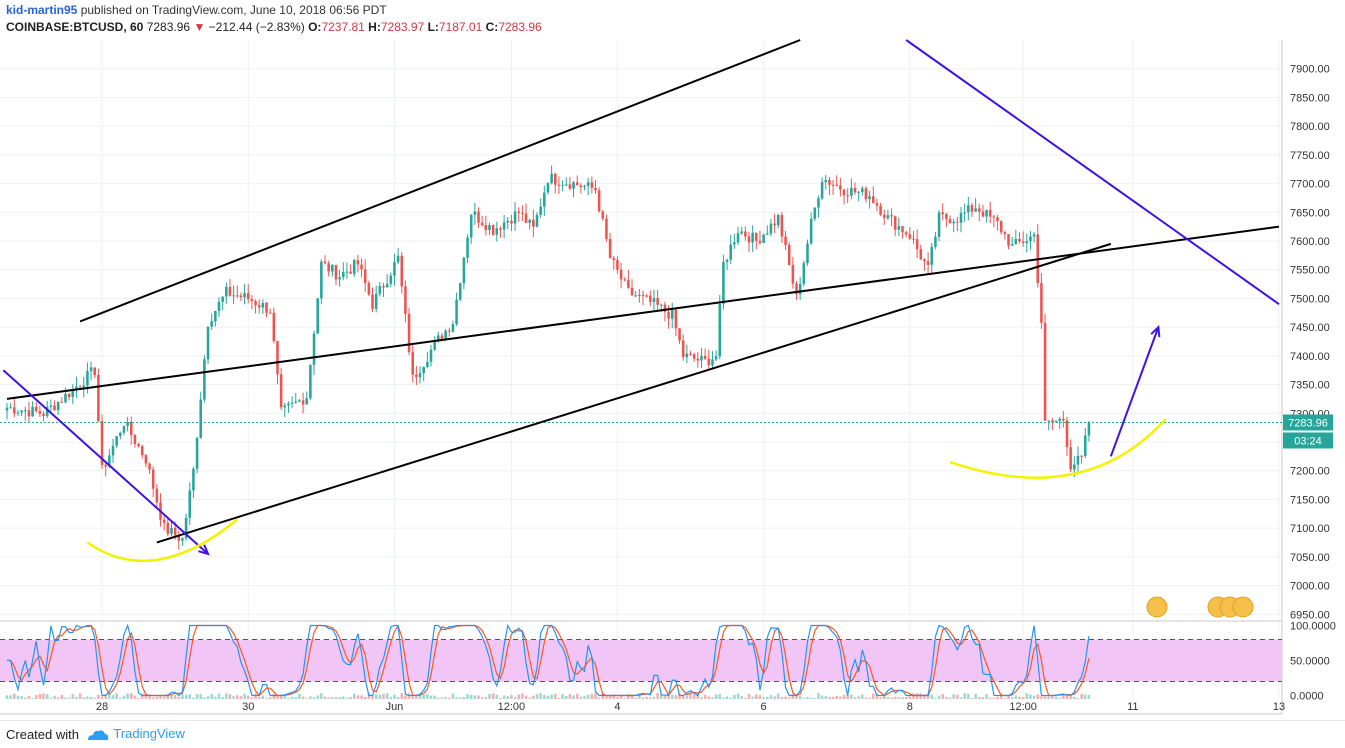  I want to click on down-trendline-left, so click(105, 462).